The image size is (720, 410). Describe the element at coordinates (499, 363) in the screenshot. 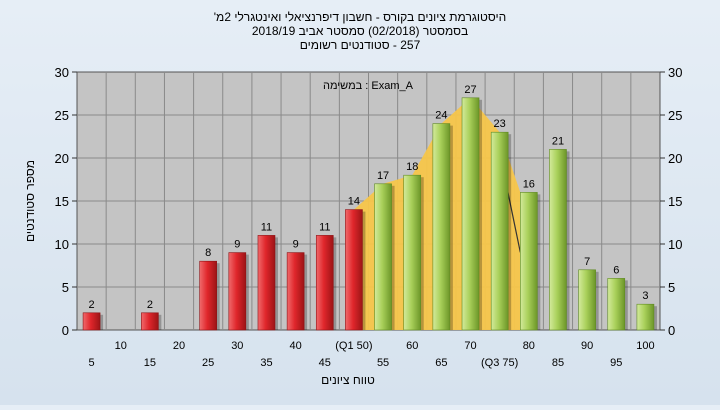

I see `x-tick-label-75: (Q3 75)` at that location.